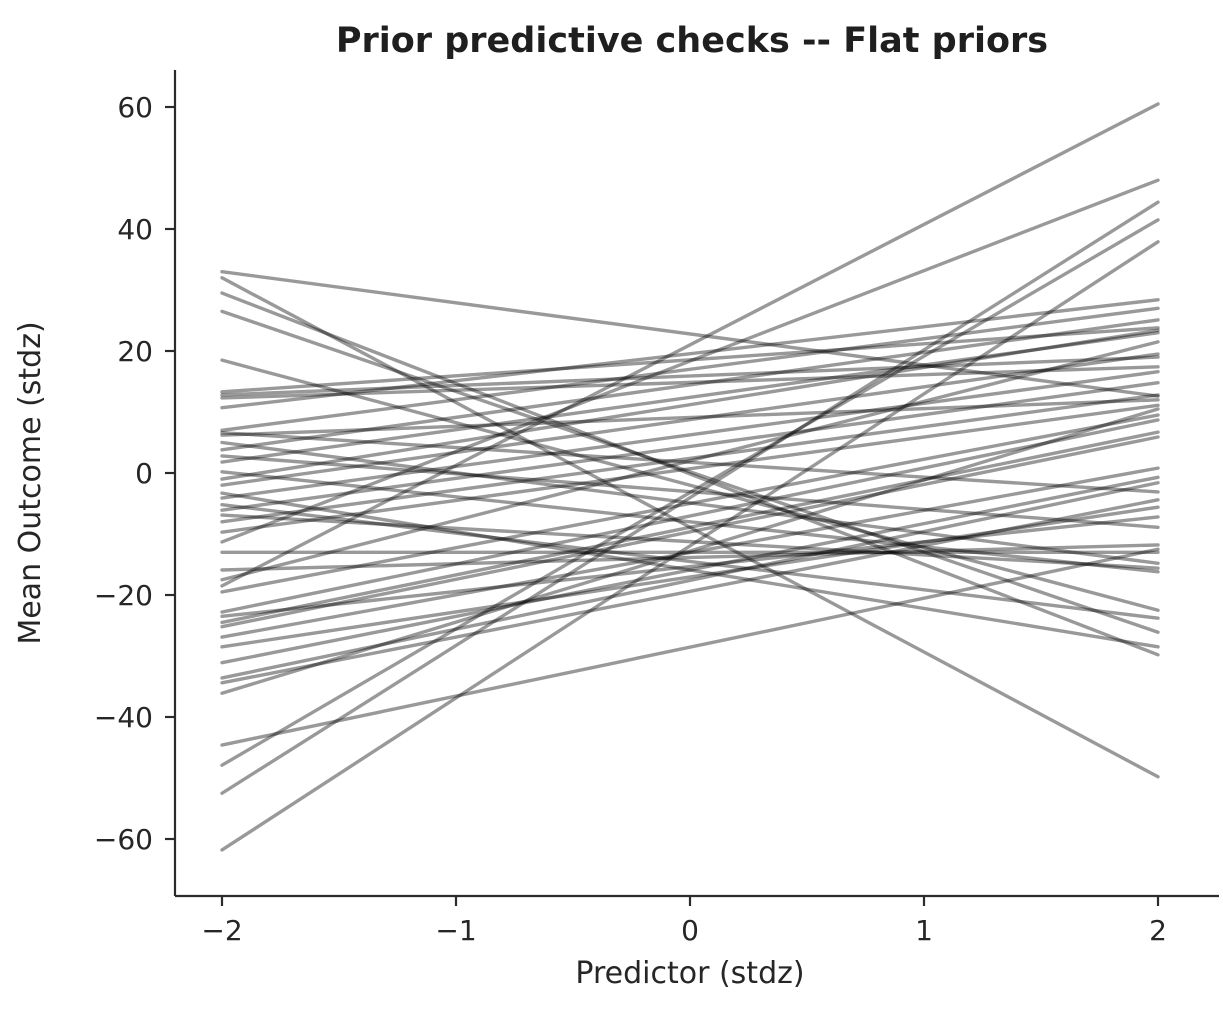  Describe the element at coordinates (689, 973) in the screenshot. I see `x-axis-label: Predictor (stdz)` at that location.